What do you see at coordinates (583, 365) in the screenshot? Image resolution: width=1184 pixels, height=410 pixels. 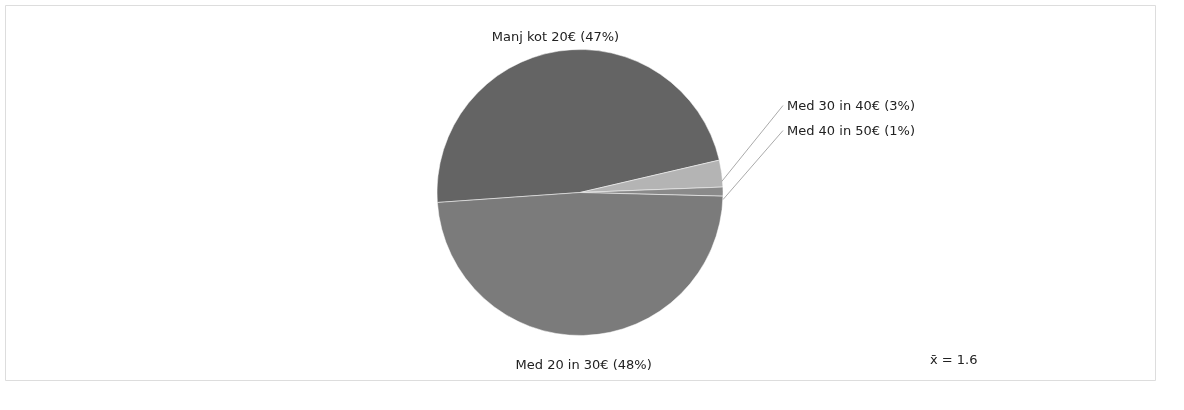 I see `slice-label: Med 20 in 30€ (48%)` at bounding box center [583, 365].